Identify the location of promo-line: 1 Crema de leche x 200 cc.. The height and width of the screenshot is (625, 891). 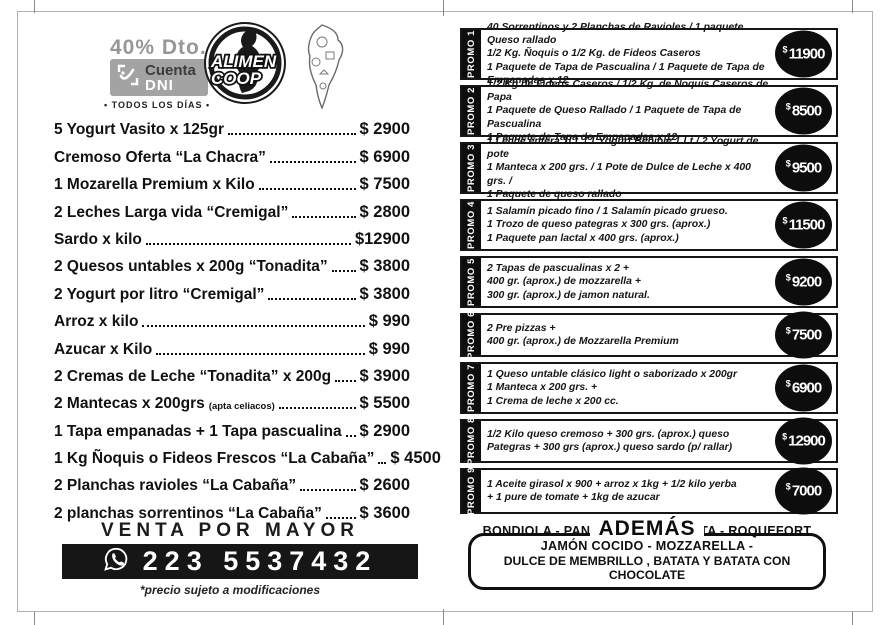
(553, 401).